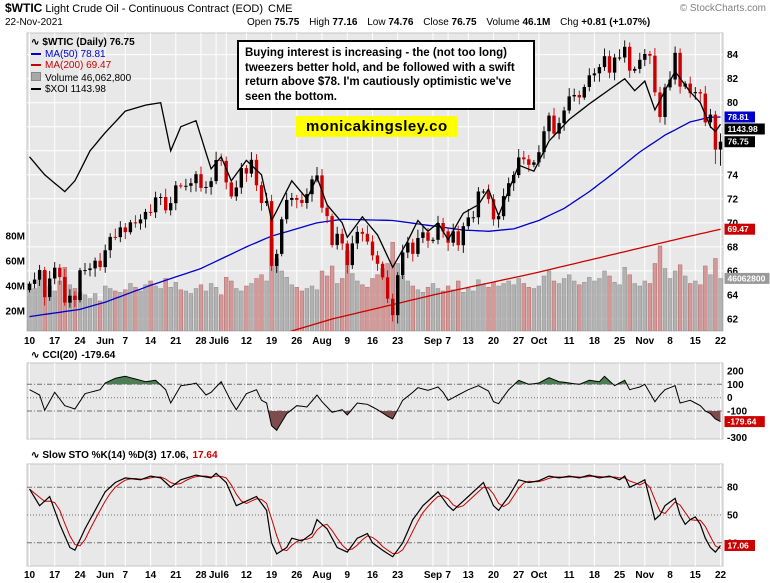 The width and height of the screenshot is (770, 583). Describe the element at coordinates (321, 341) in the screenshot. I see `svg-text: Aug` at that location.